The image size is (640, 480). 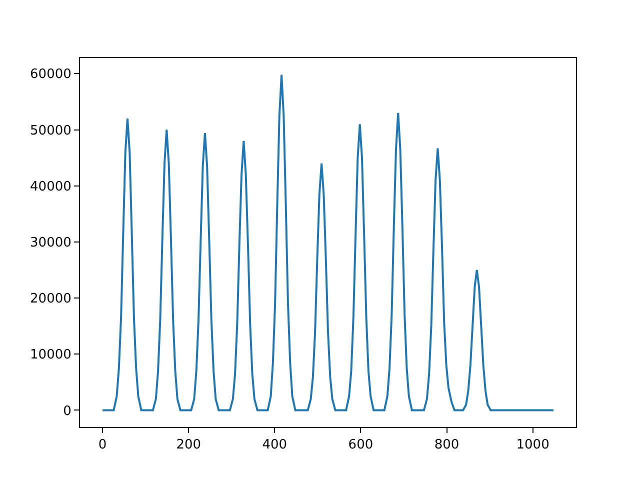 I want to click on y-tick-label: 40000, so click(x=51, y=186).